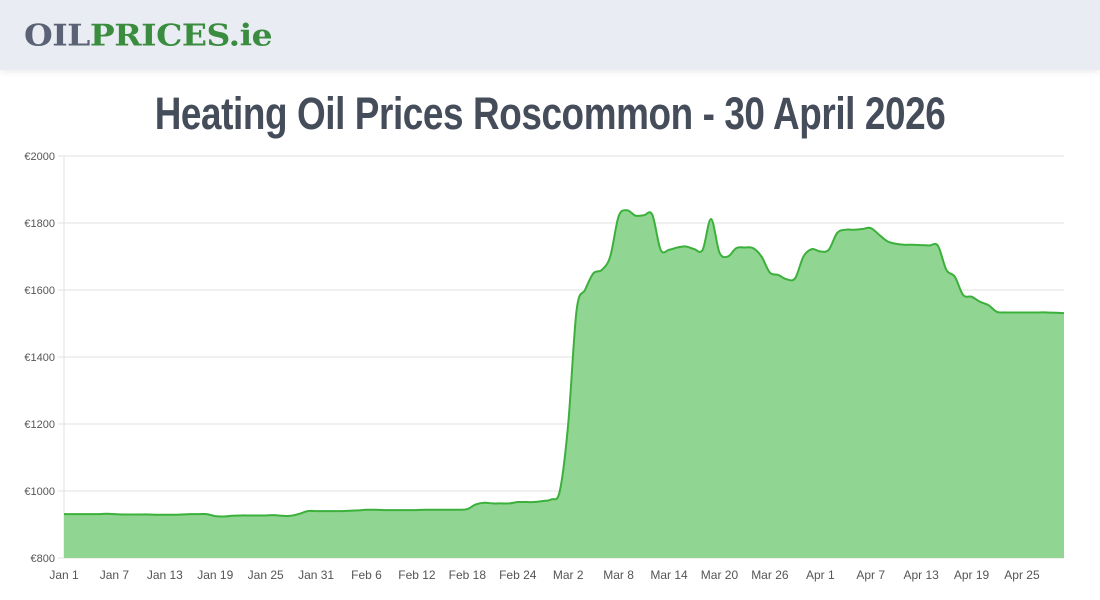  I want to click on x-tick-label: Jan 7, so click(115, 575).